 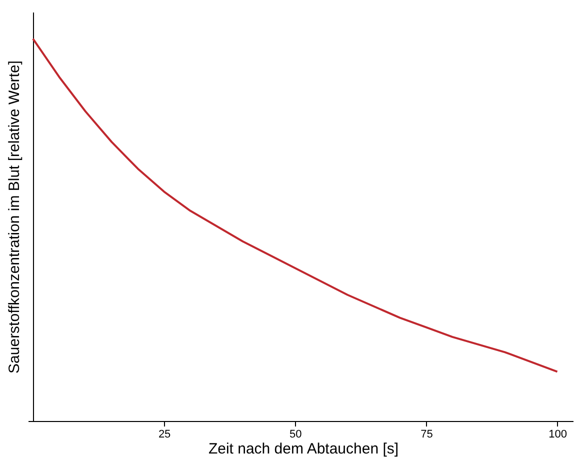 What do you see at coordinates (14, 217) in the screenshot?
I see `y-axis-title: Sauerstoffkonzentration im Blut [relative Werte]` at bounding box center [14, 217].